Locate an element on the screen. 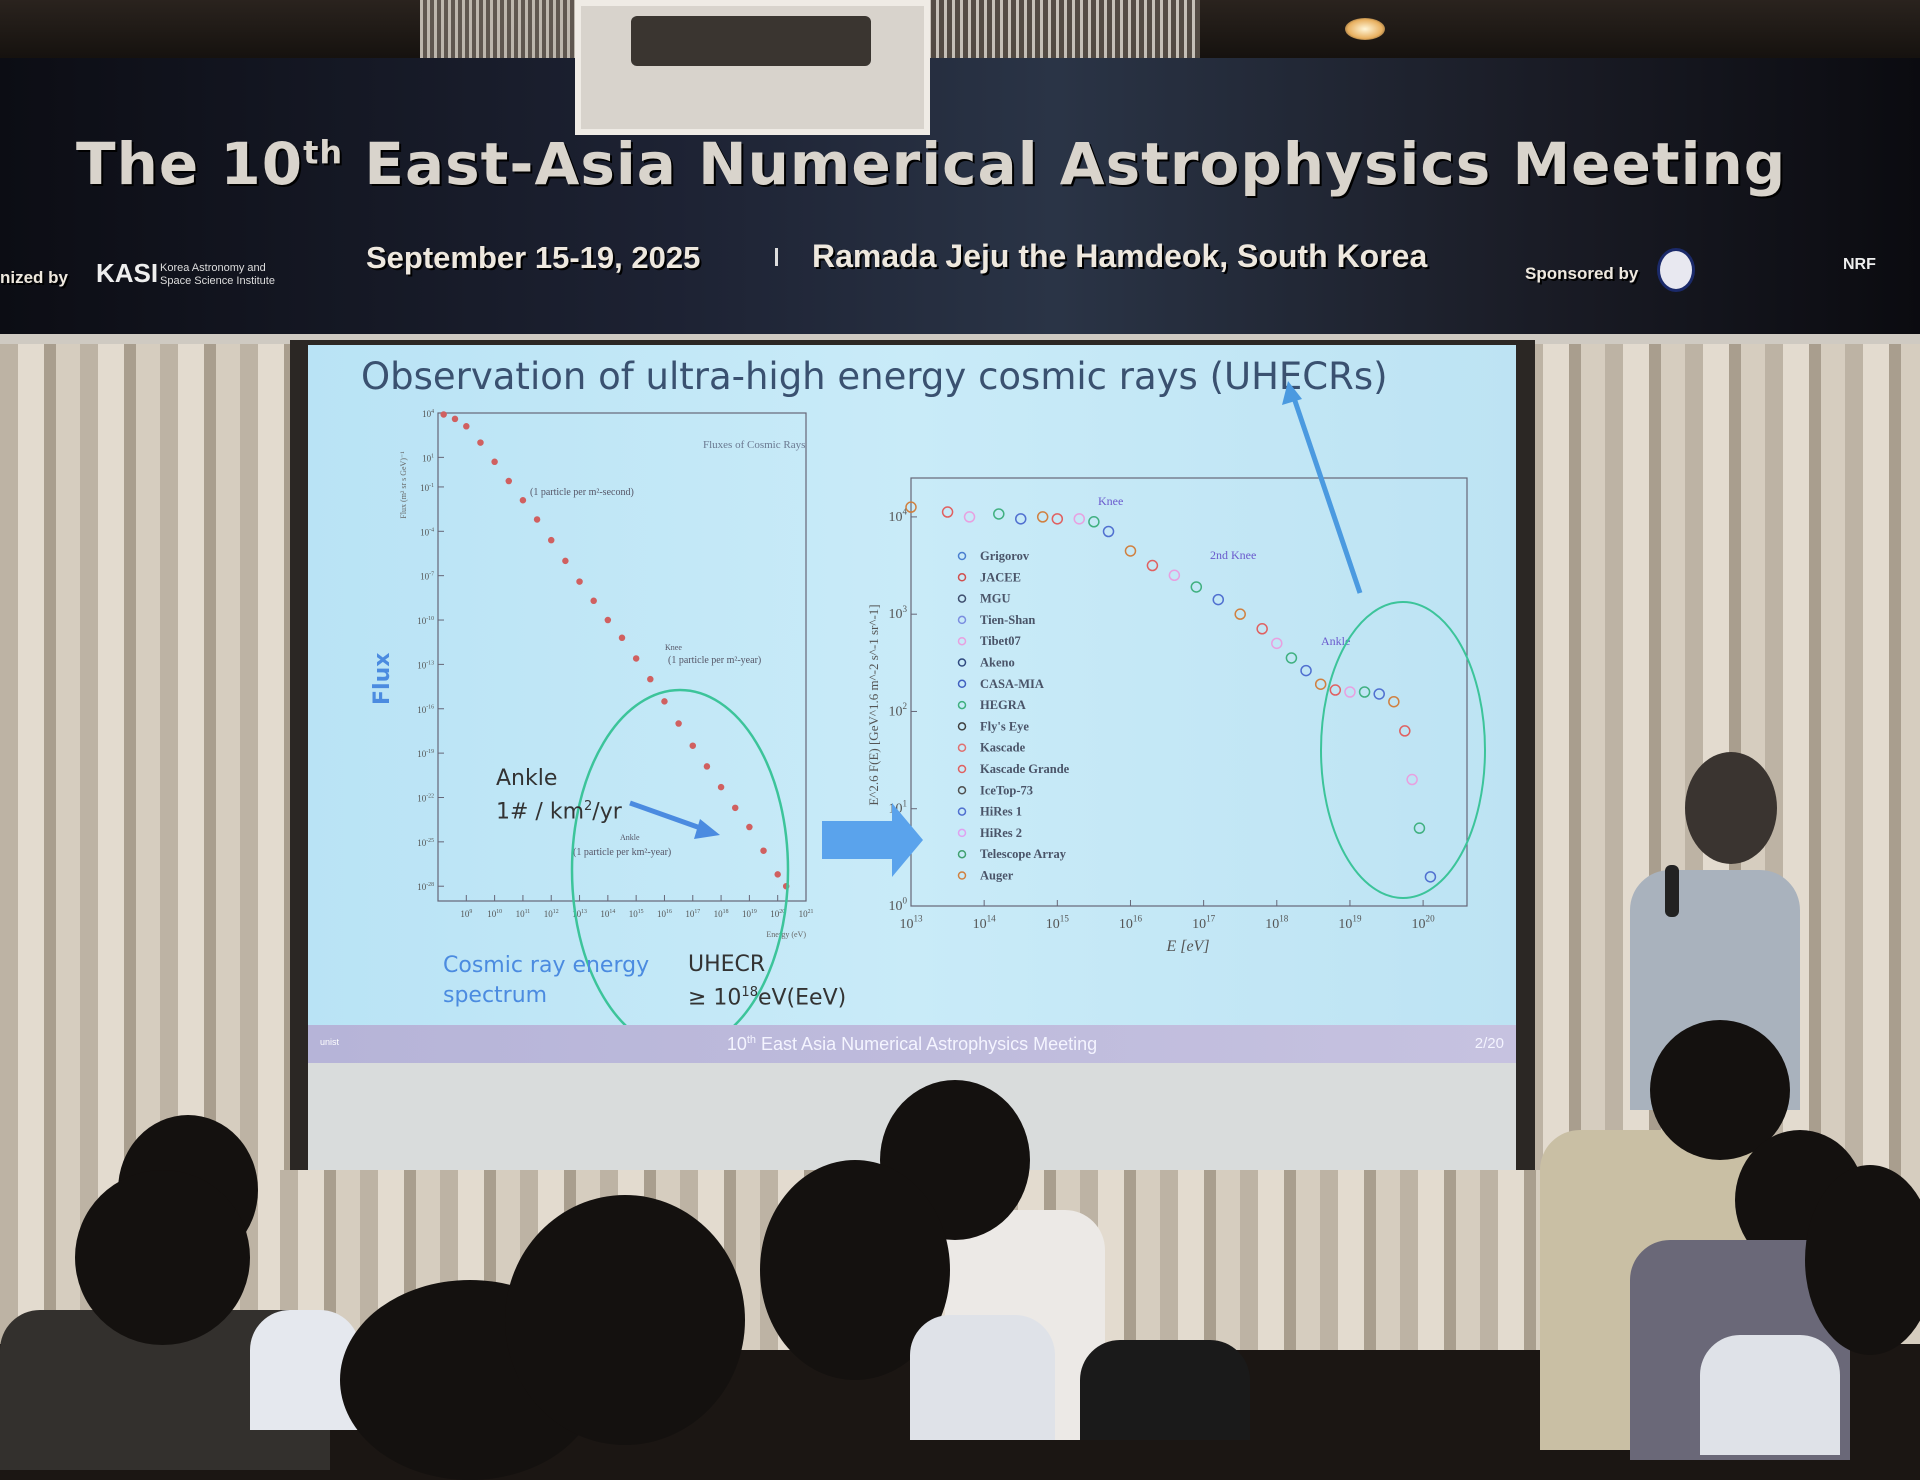 This screenshot has width=1920, height=1480. right-chart-annotation: Knee is located at coordinates (1110, 501).